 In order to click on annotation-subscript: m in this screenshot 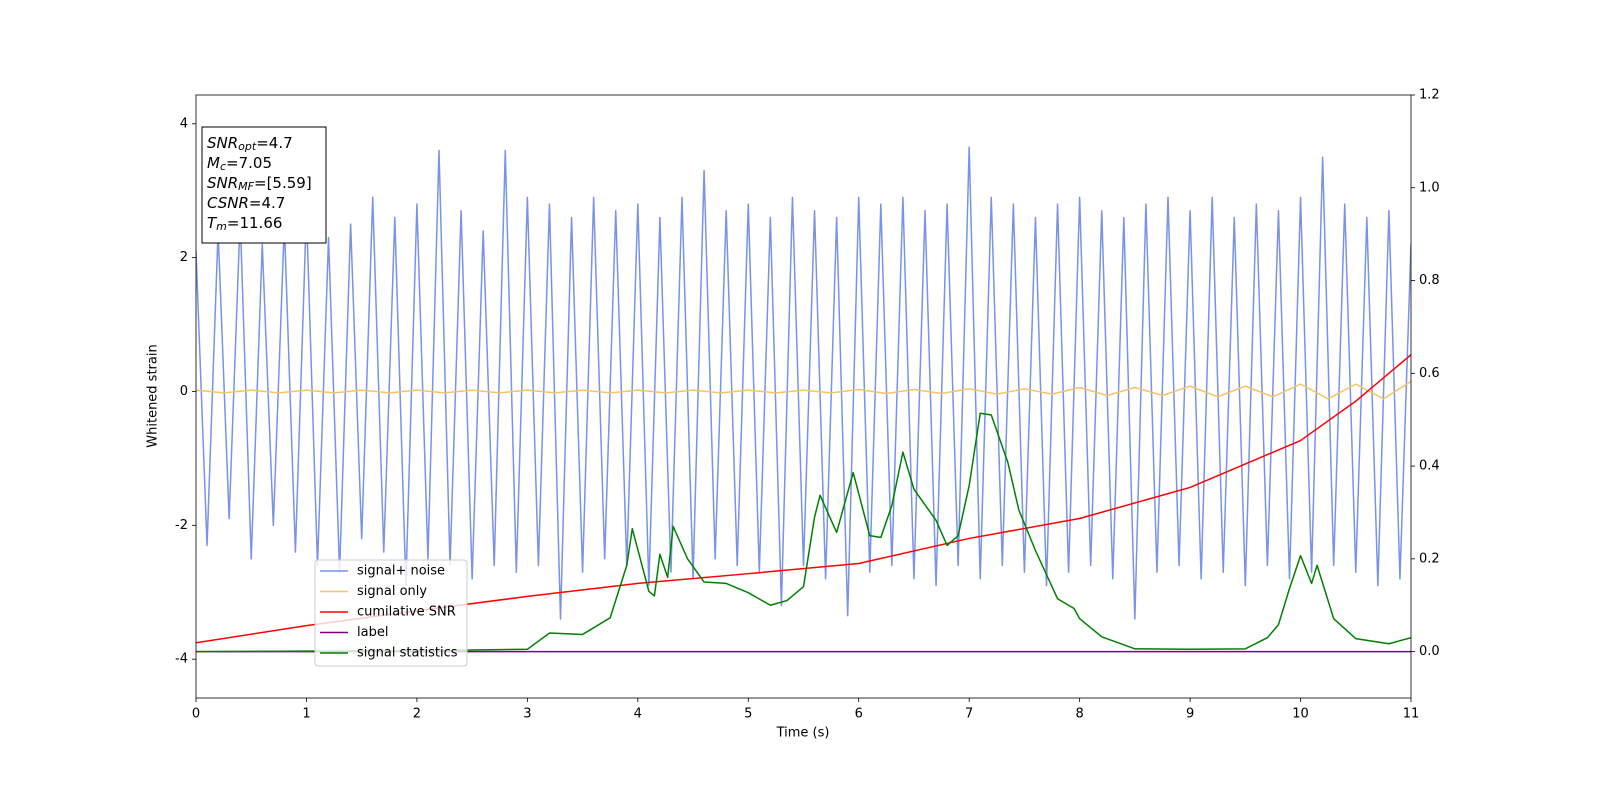, I will do `click(221, 226)`.